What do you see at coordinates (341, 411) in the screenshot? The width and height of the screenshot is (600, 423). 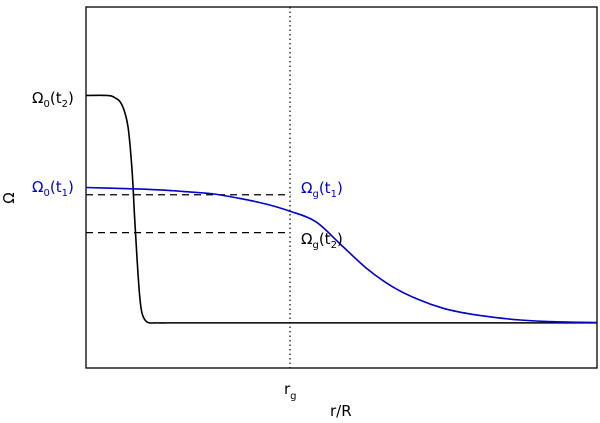 I see `x-axis-label: r/R` at bounding box center [341, 411].